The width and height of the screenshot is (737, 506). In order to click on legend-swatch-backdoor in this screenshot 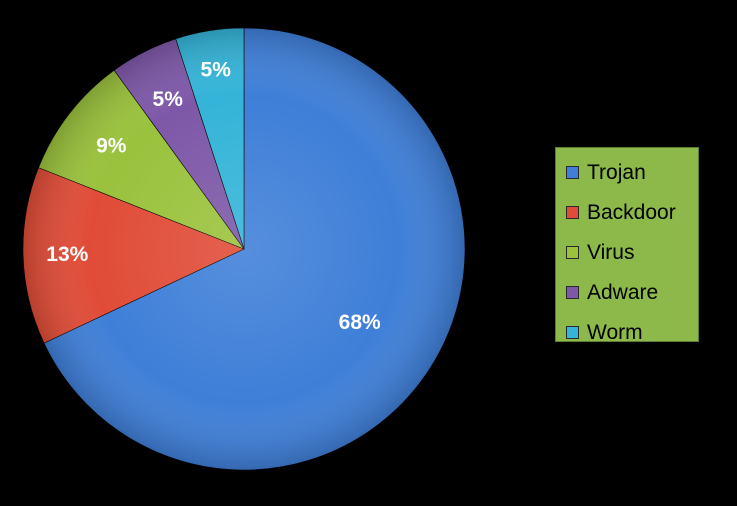, I will do `click(572, 212)`.